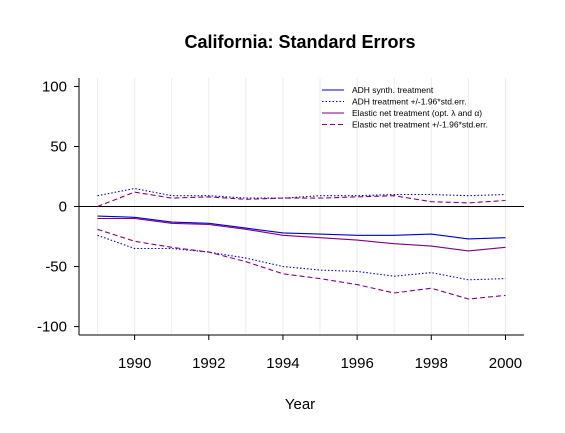 This screenshot has width=565, height=433. I want to click on x-tick-label: 1990, so click(134, 363).